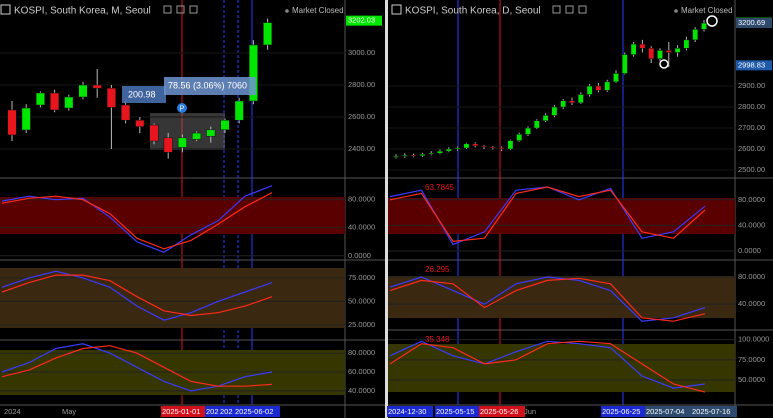 This screenshot has height=418, width=773. What do you see at coordinates (751, 379) in the screenshot?
I see `indicator-tick-label: 50.0000` at bounding box center [751, 379].